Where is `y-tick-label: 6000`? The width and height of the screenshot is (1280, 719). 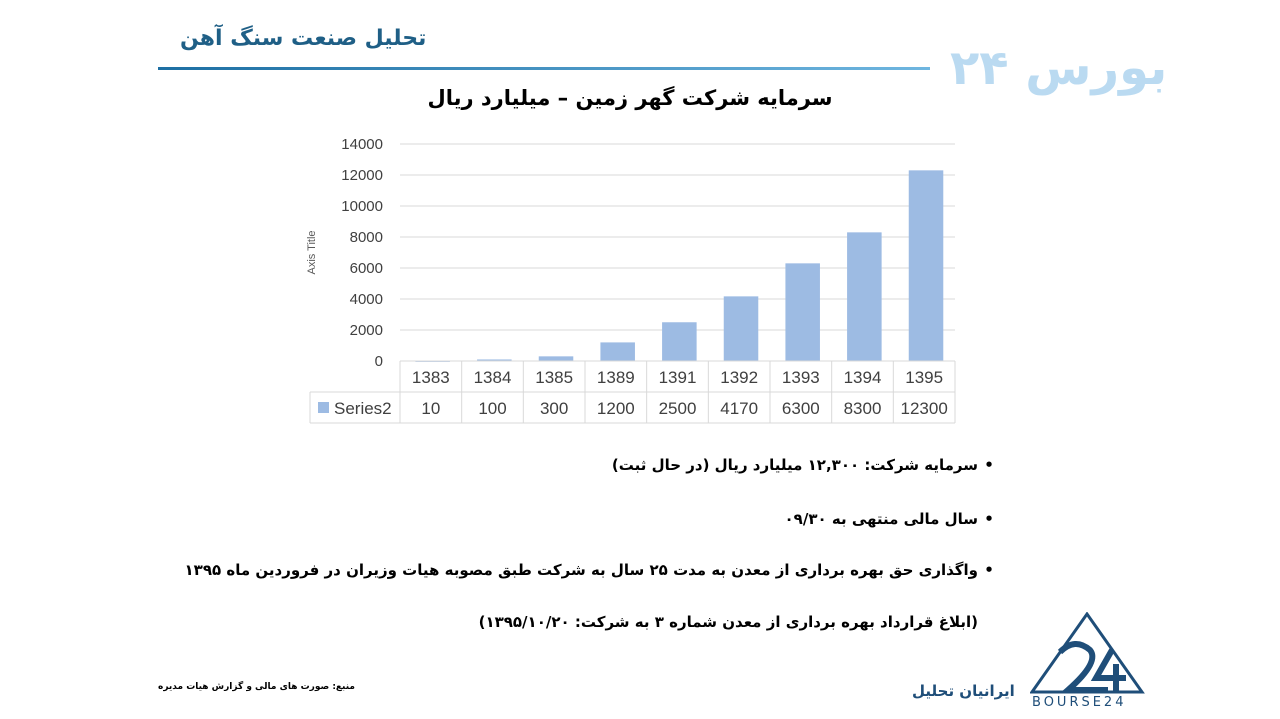 y-tick-label: 6000 is located at coordinates (366, 268).